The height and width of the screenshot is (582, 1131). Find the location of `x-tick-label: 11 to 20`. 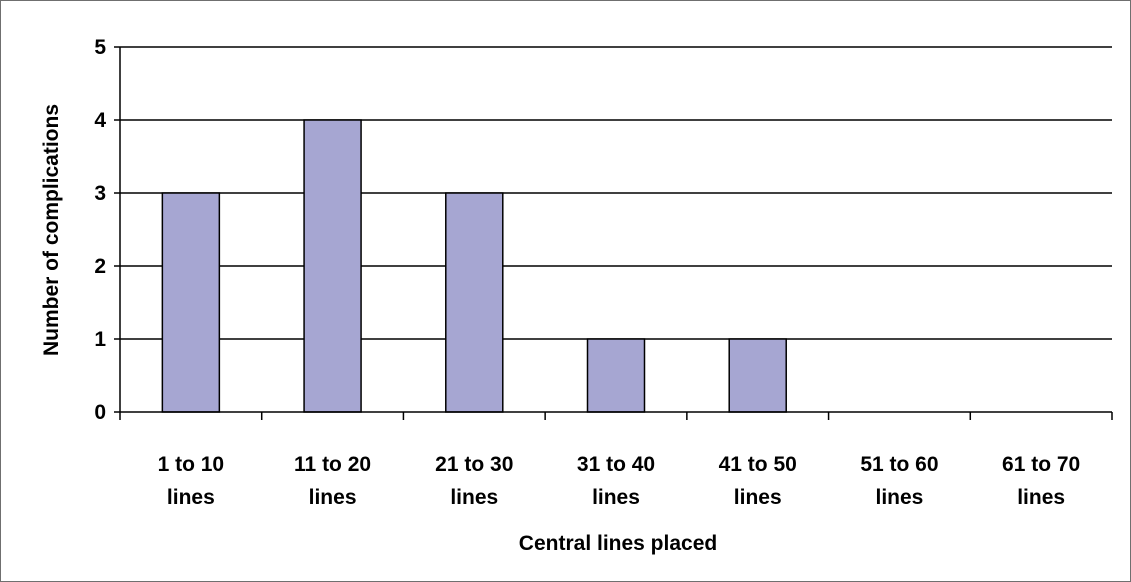

x-tick-label: 11 to 20 is located at coordinates (332, 464).